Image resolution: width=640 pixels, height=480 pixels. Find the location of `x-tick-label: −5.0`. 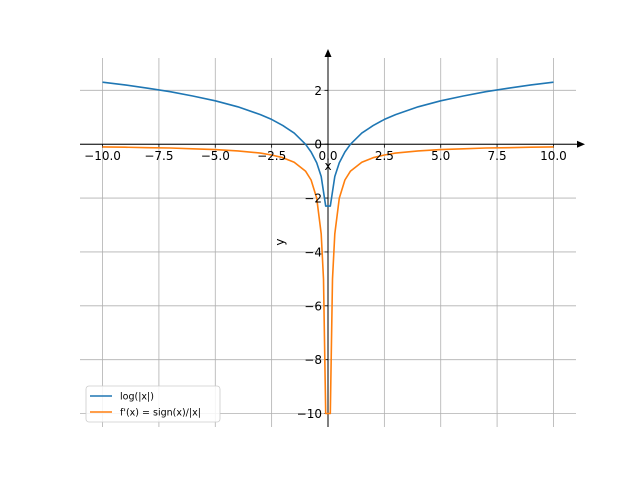

x-tick-label: −5.0 is located at coordinates (215, 156).